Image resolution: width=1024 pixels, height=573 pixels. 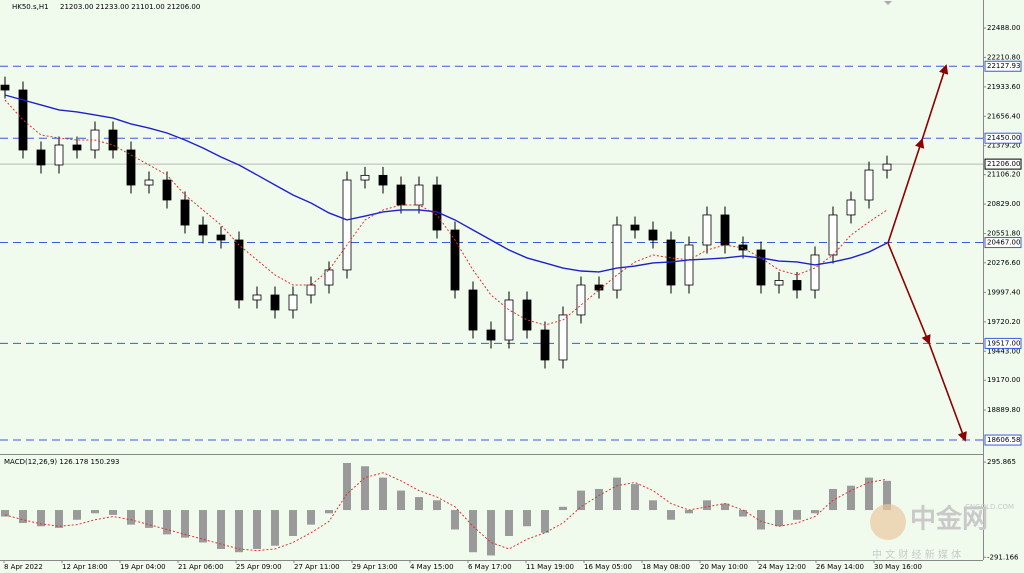 What do you see at coordinates (490, 567) in the screenshot?
I see `x-tick-label: 6 May 17:00` at bounding box center [490, 567].